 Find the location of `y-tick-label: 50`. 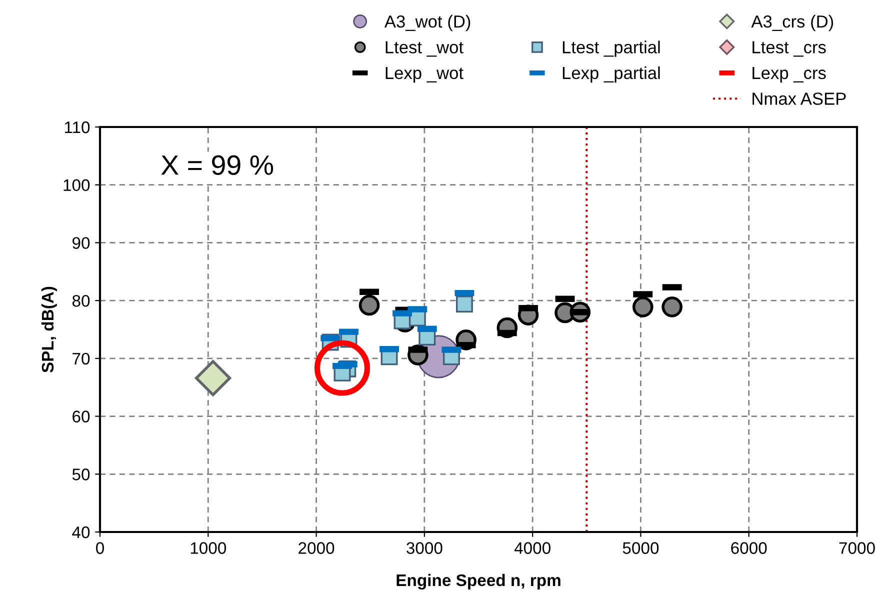

y-tick-label: 50 is located at coordinates (81, 474).